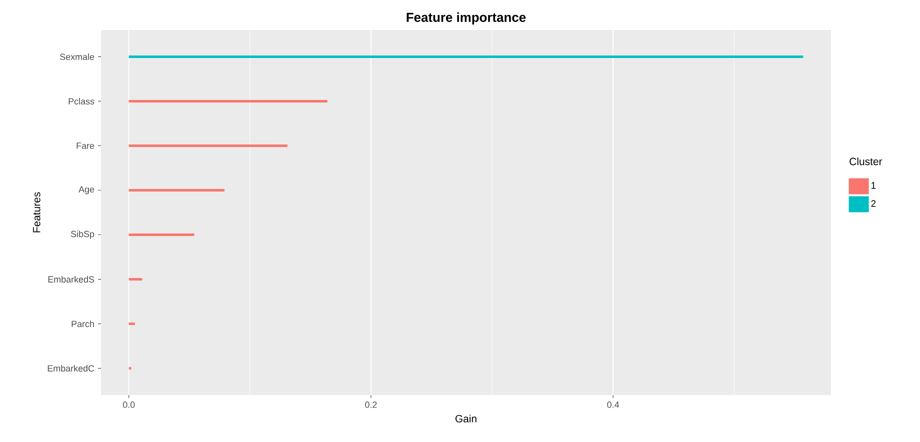  I want to click on legend-label: 2, so click(873, 203).